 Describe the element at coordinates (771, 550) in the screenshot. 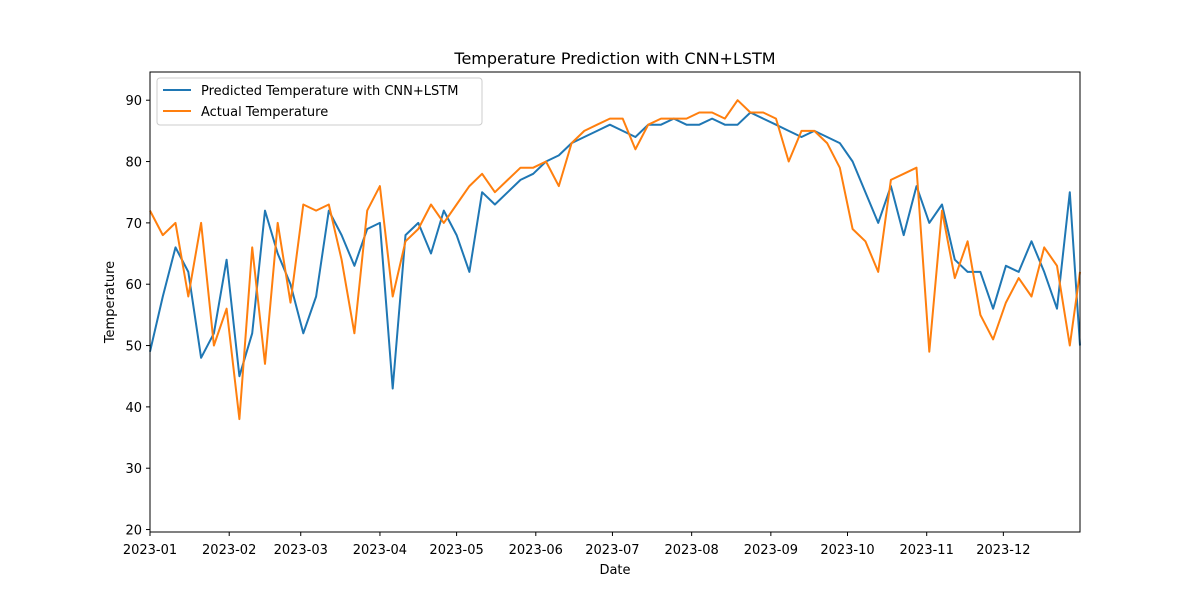

I see `x-tick-label: 2023-09` at that location.